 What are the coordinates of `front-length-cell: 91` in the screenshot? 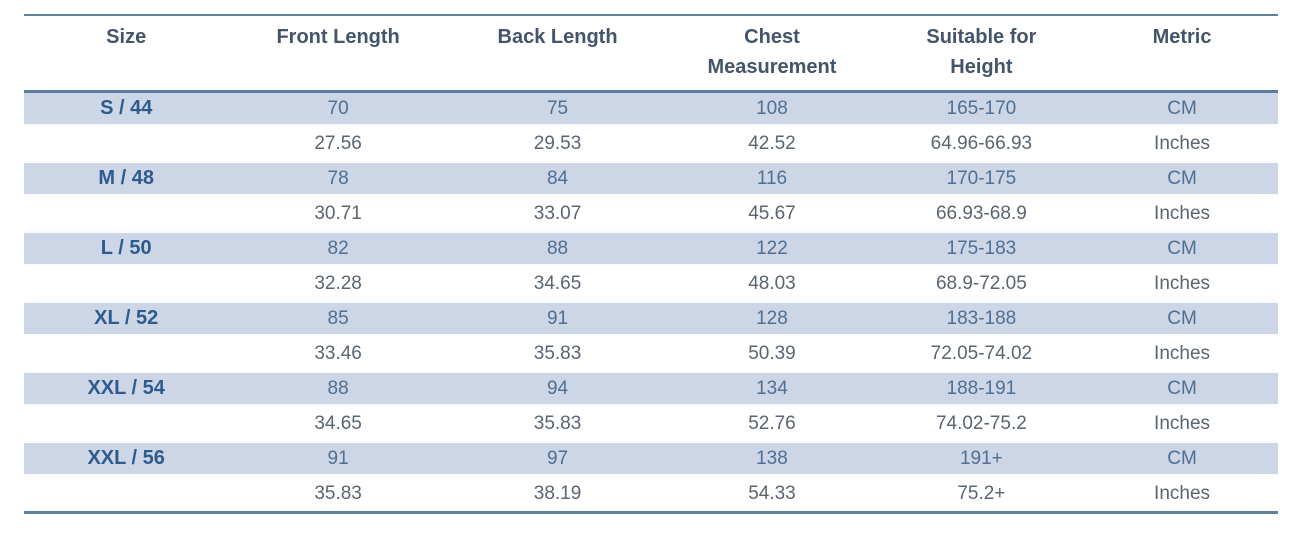 It's located at (338, 458).